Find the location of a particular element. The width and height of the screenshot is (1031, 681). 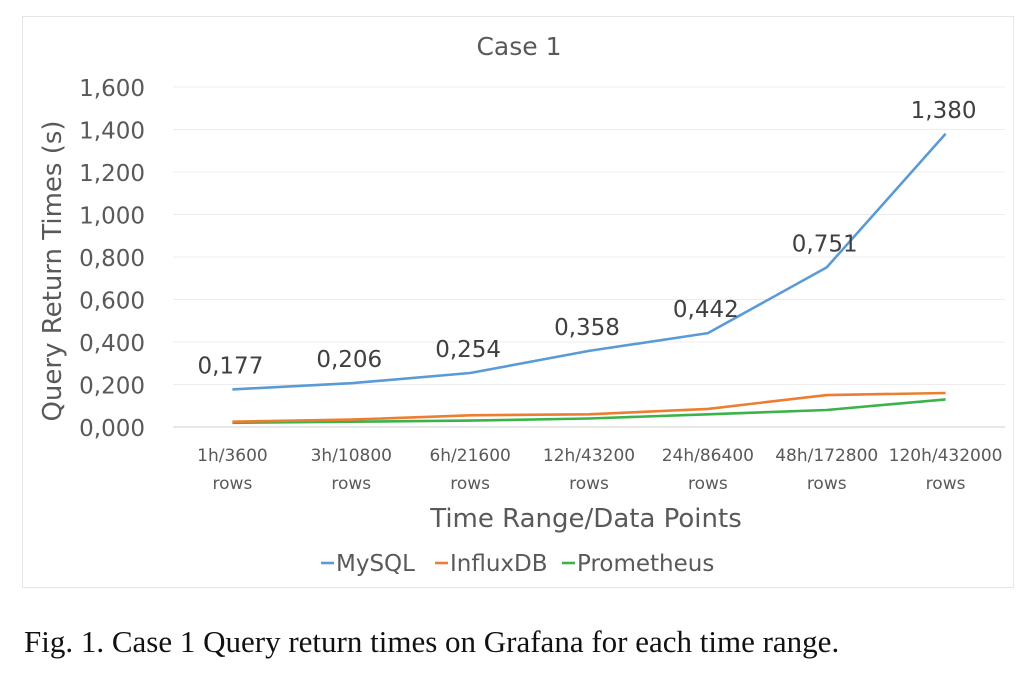

y-tick-label: 1,400 is located at coordinates (112, 132).